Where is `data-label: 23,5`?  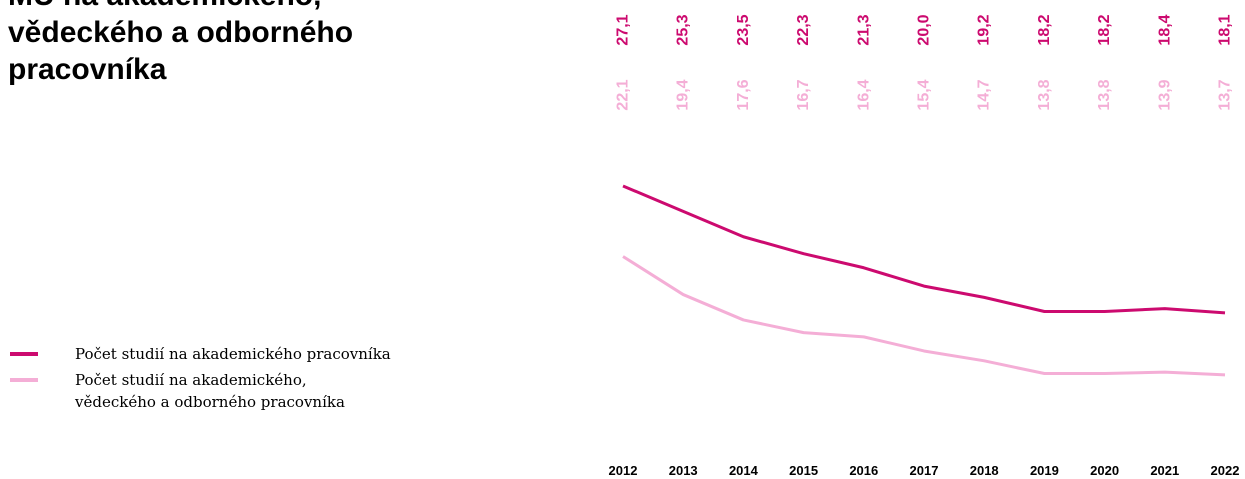 data-label: 23,5 is located at coordinates (743, 29).